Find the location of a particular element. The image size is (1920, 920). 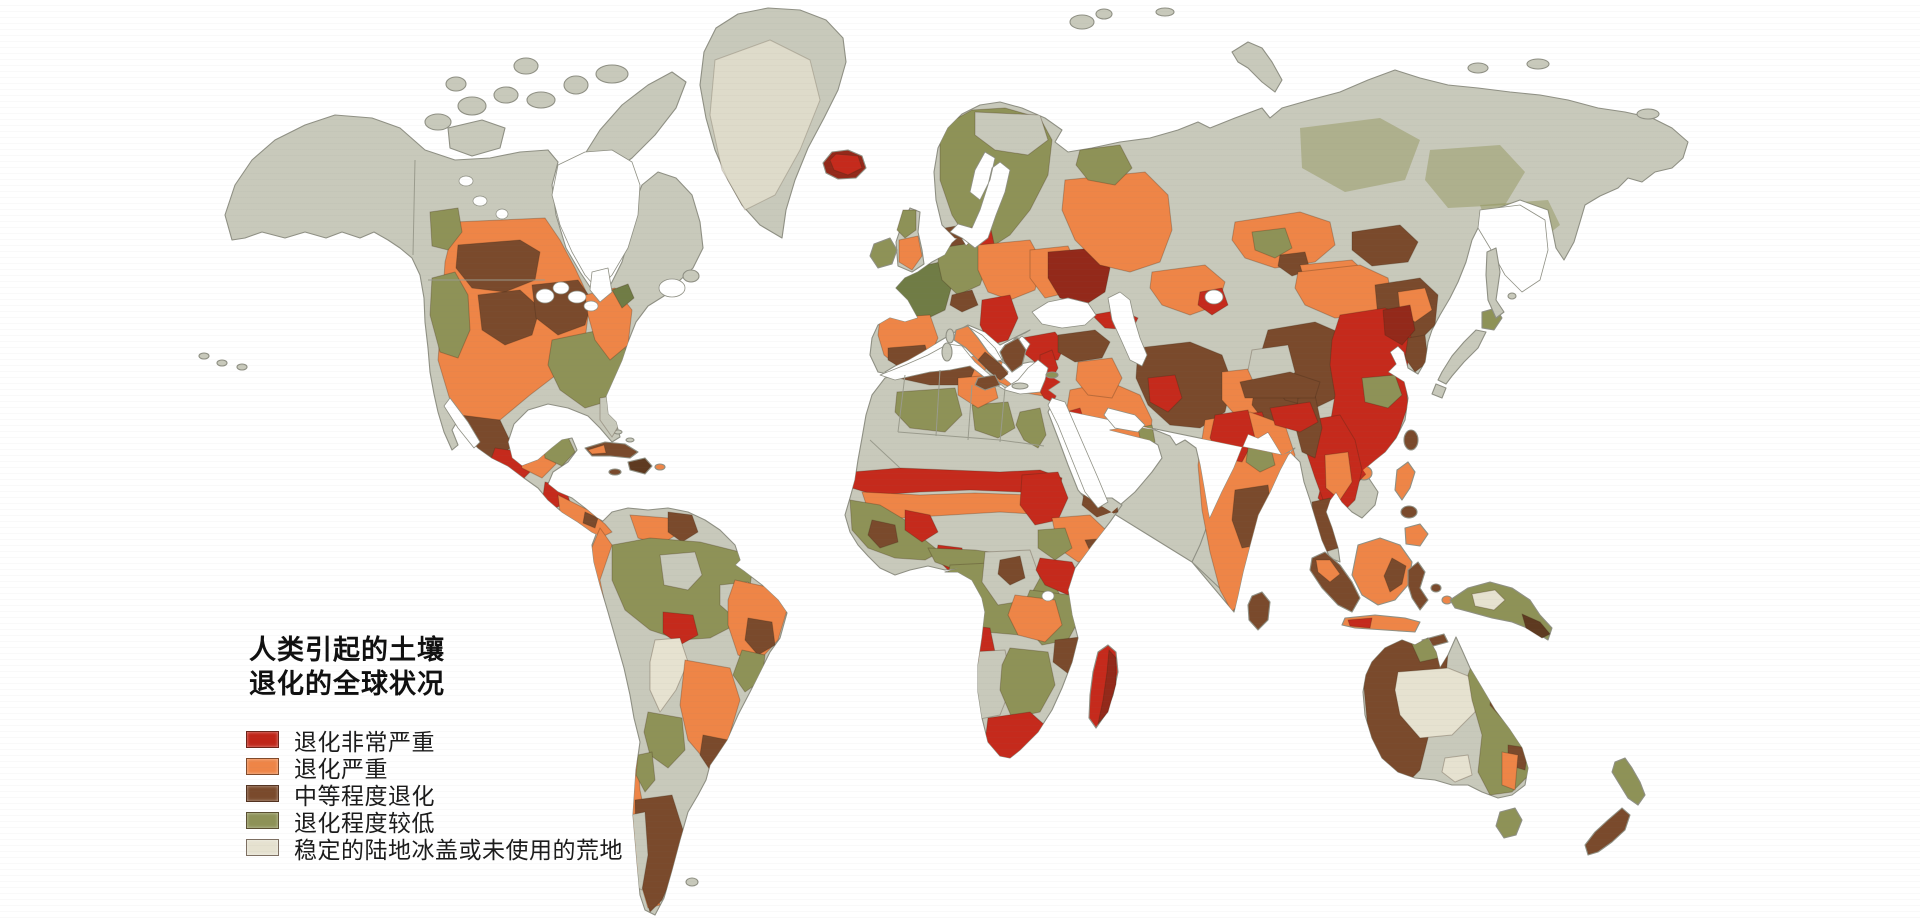

island-new-siberian is located at coordinates (1538, 64).